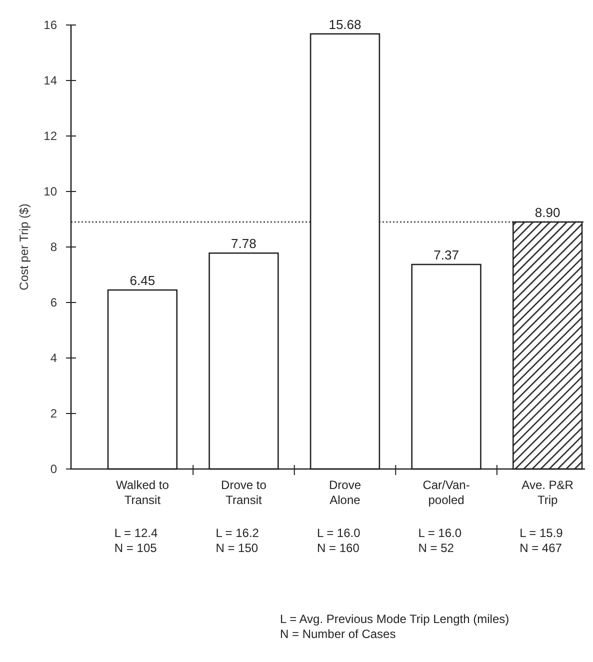  I want to click on data-label: 6.45, so click(143, 280).